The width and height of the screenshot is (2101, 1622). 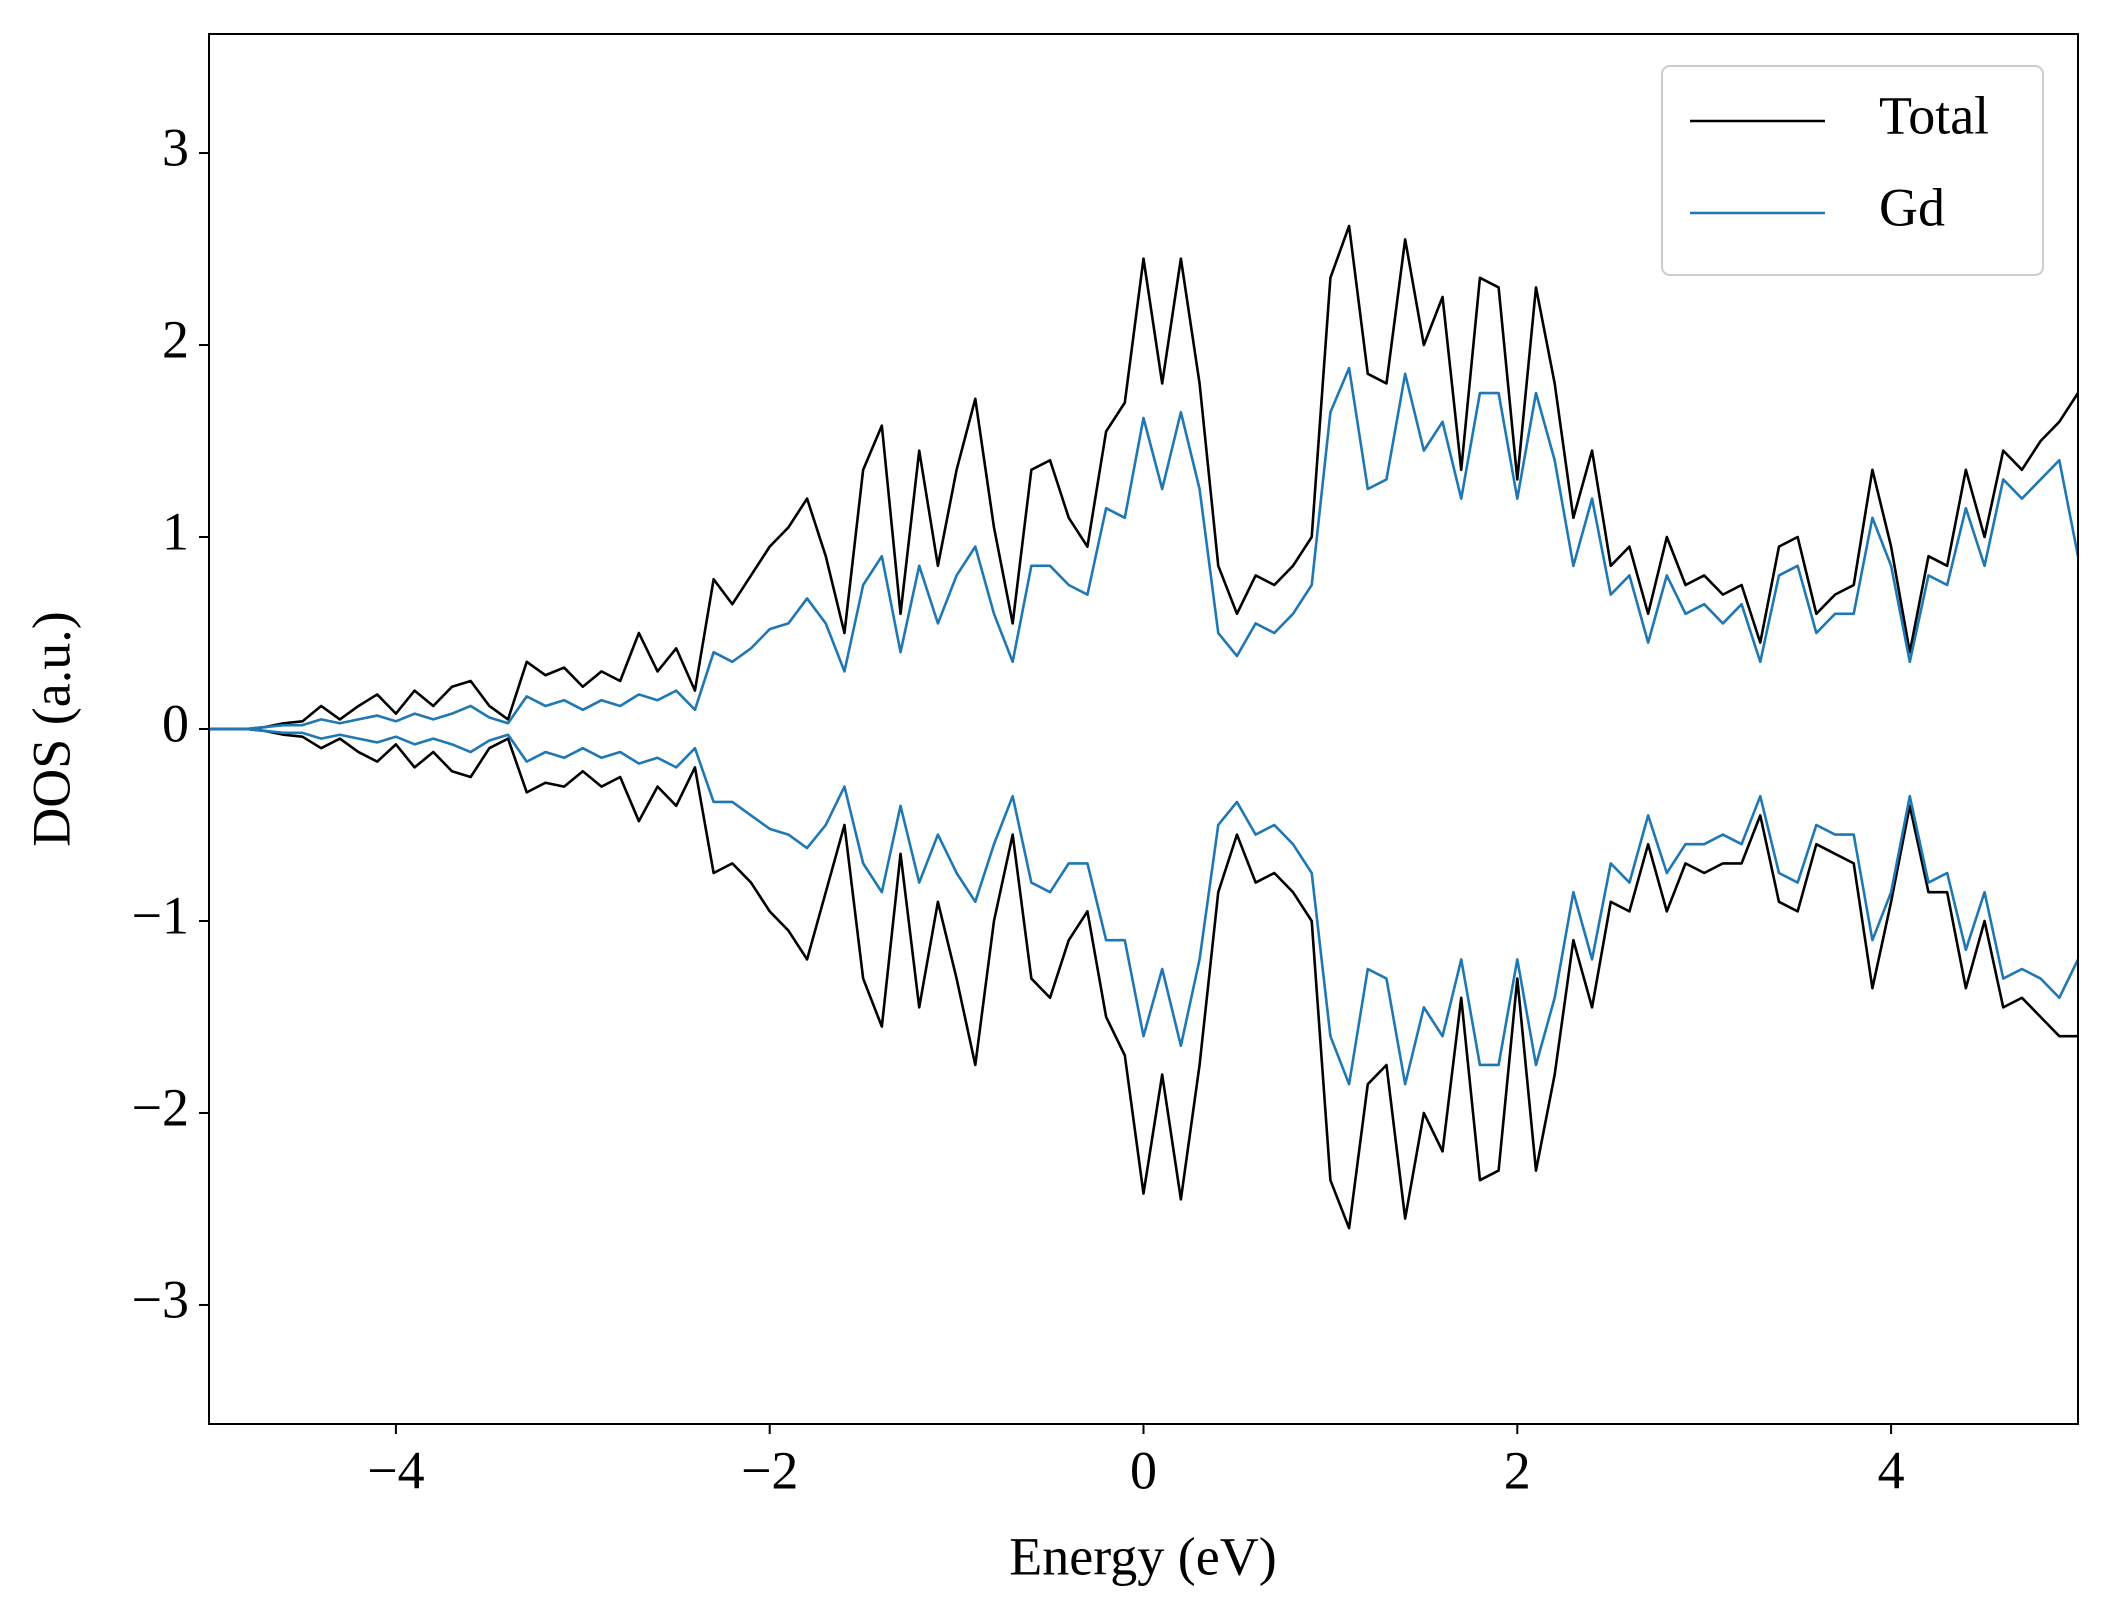 I want to click on legend: Total Gd, so click(x=1852, y=170).